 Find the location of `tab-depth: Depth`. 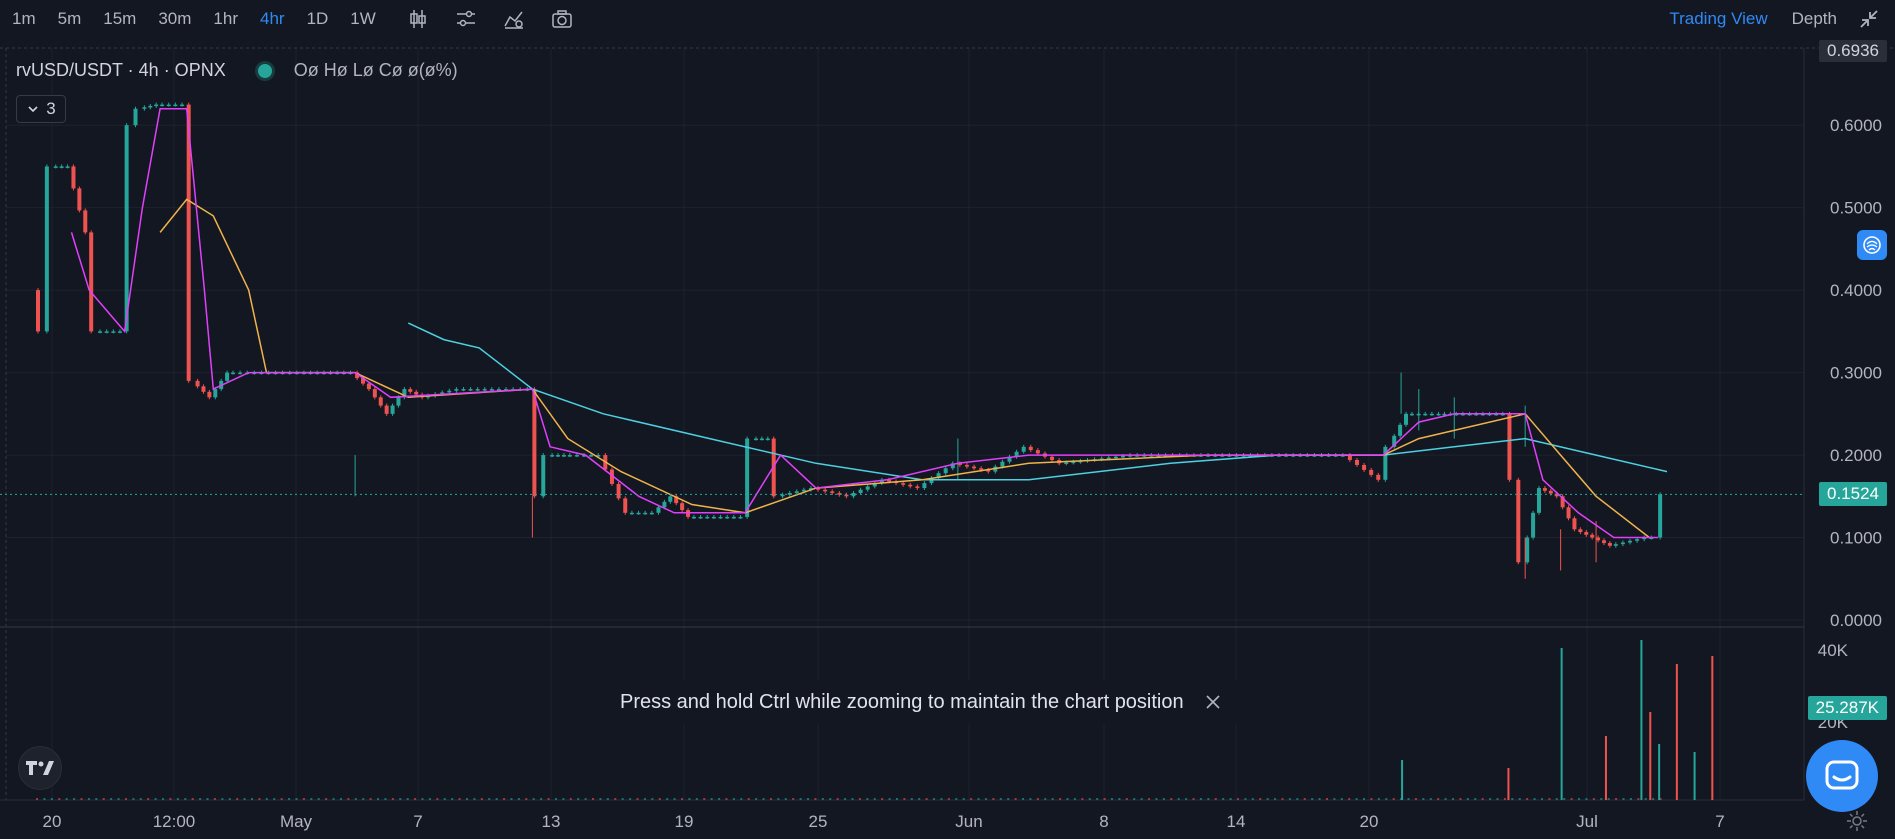

tab-depth: Depth is located at coordinates (1814, 18).